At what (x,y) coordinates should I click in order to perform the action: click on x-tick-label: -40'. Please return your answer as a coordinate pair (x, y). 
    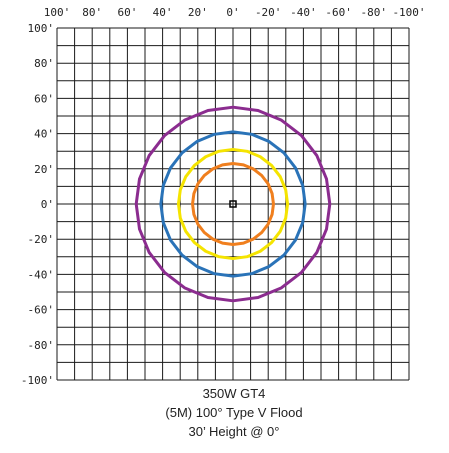
    Looking at the image, I should click on (303, 12).